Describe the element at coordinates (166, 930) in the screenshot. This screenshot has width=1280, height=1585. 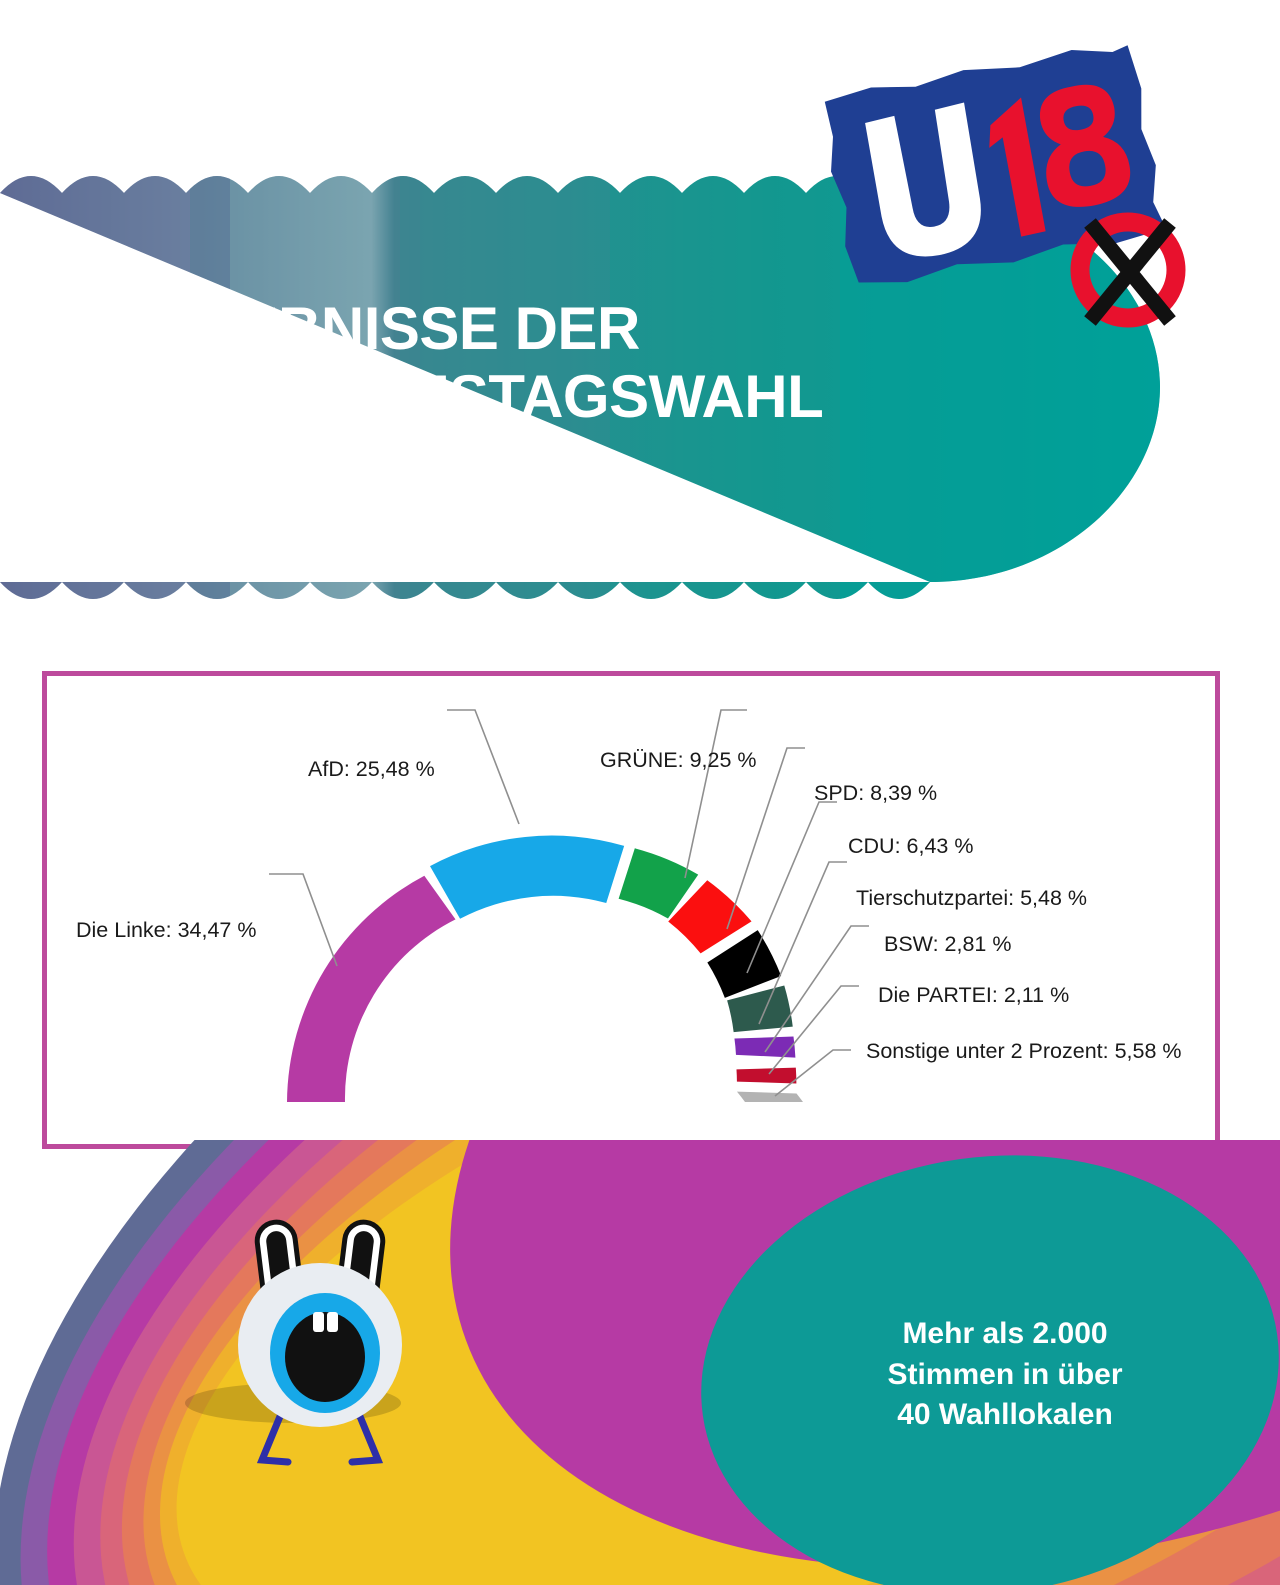
I see `chart-label-die-linke: Die Linke: 34,47 %` at that location.